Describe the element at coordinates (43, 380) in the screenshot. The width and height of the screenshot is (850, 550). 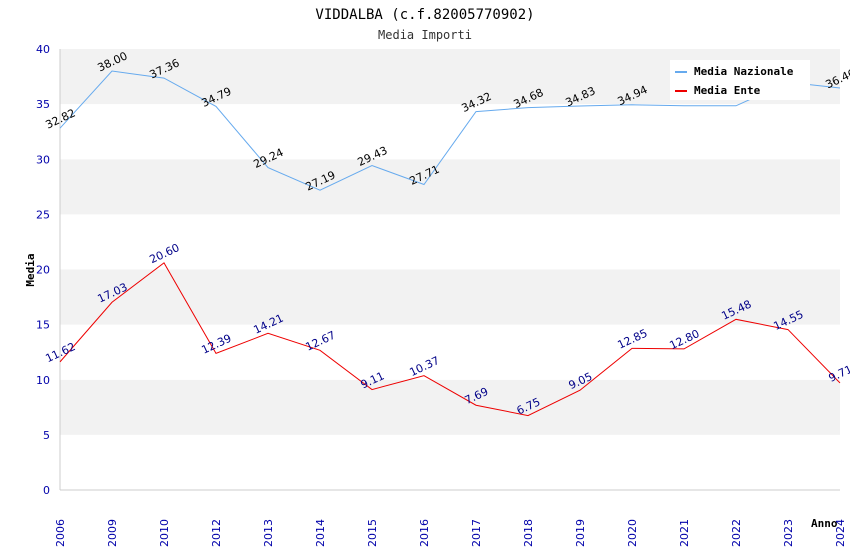
I see `y-tick-label: 10` at that location.